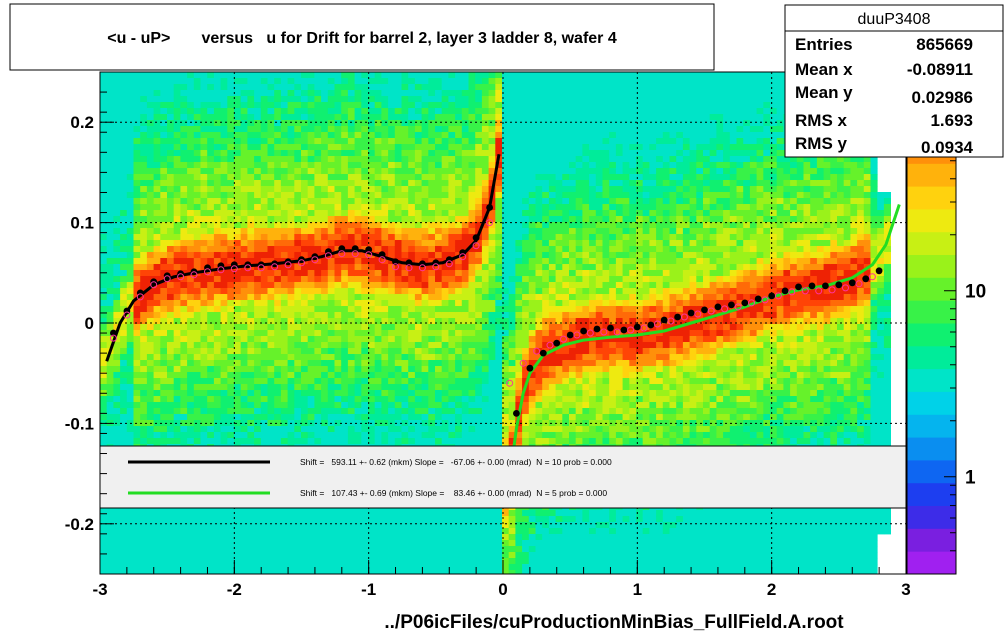  What do you see at coordinates (824, 92) in the screenshot?
I see `stats-label-mean-y: Mean y` at bounding box center [824, 92].